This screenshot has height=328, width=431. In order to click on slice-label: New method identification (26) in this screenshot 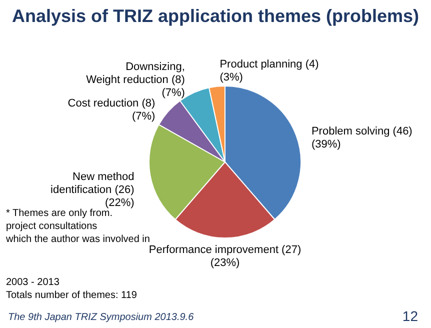, I will do `click(92, 183)`.